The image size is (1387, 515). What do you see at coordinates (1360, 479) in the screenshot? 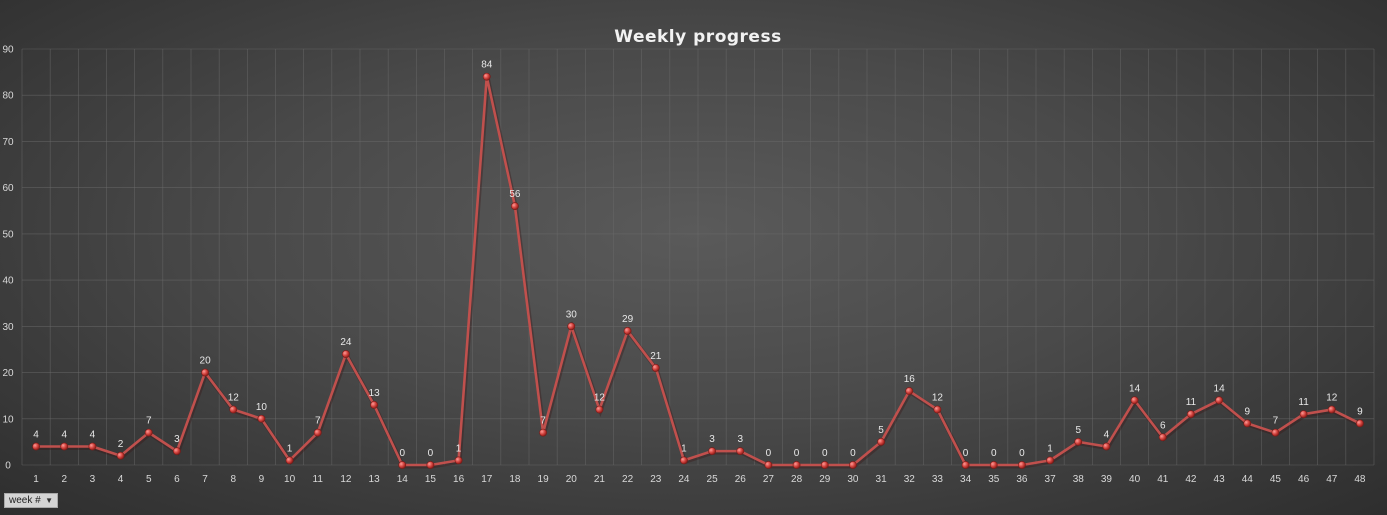
I see `x-tick-label: 48` at bounding box center [1360, 479].